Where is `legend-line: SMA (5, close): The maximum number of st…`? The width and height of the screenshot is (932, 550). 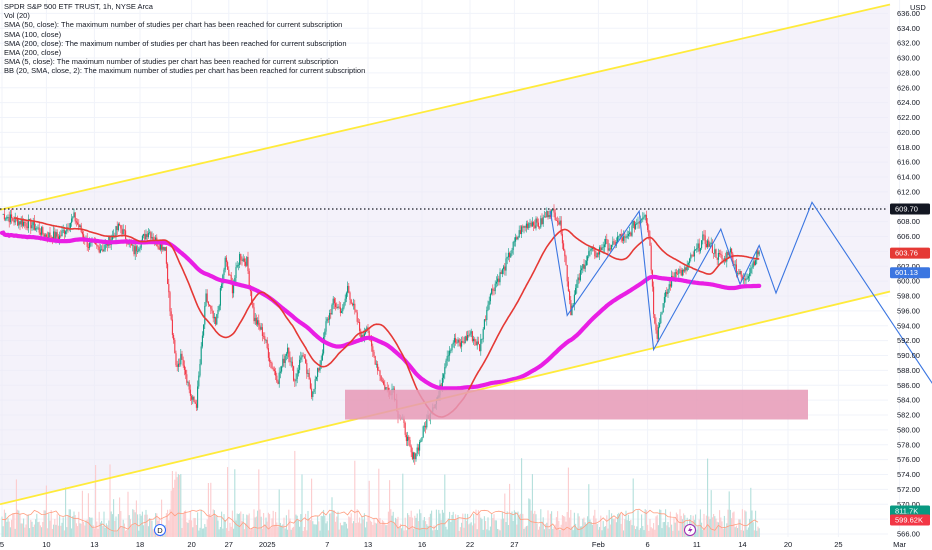 legend-line: SMA (5, close): The maximum number of st… is located at coordinates (171, 62).